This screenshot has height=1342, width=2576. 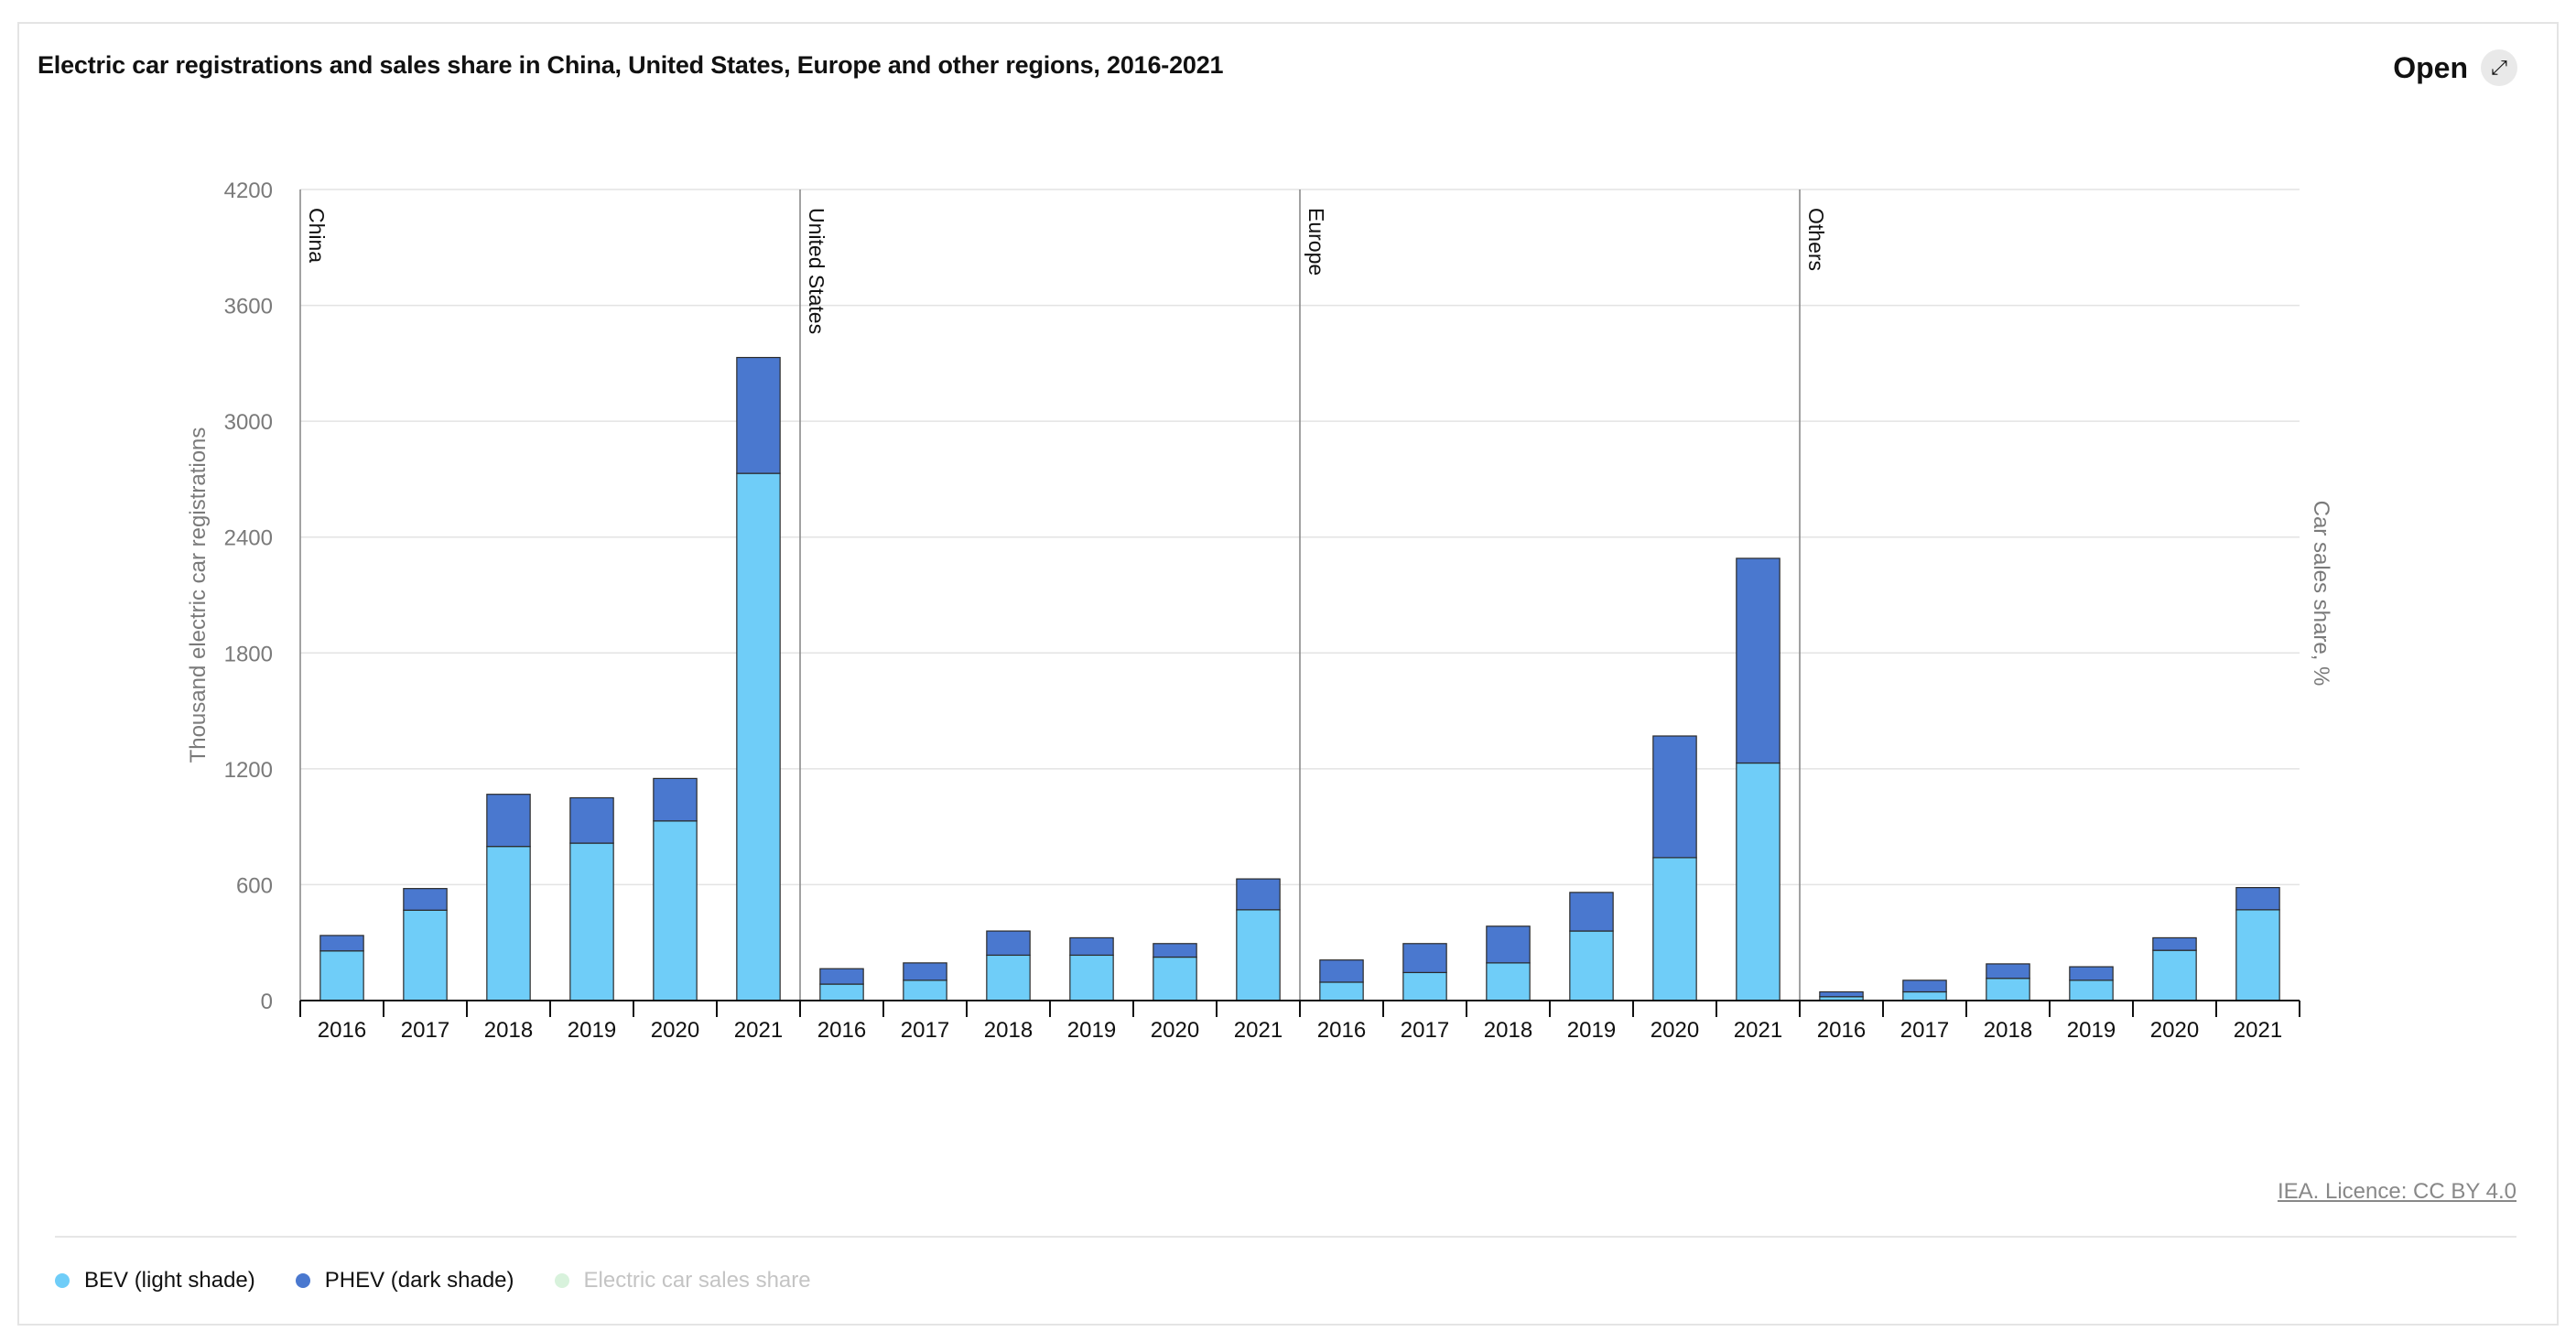 I want to click on open-button: Open ⤢, so click(x=2455, y=67).